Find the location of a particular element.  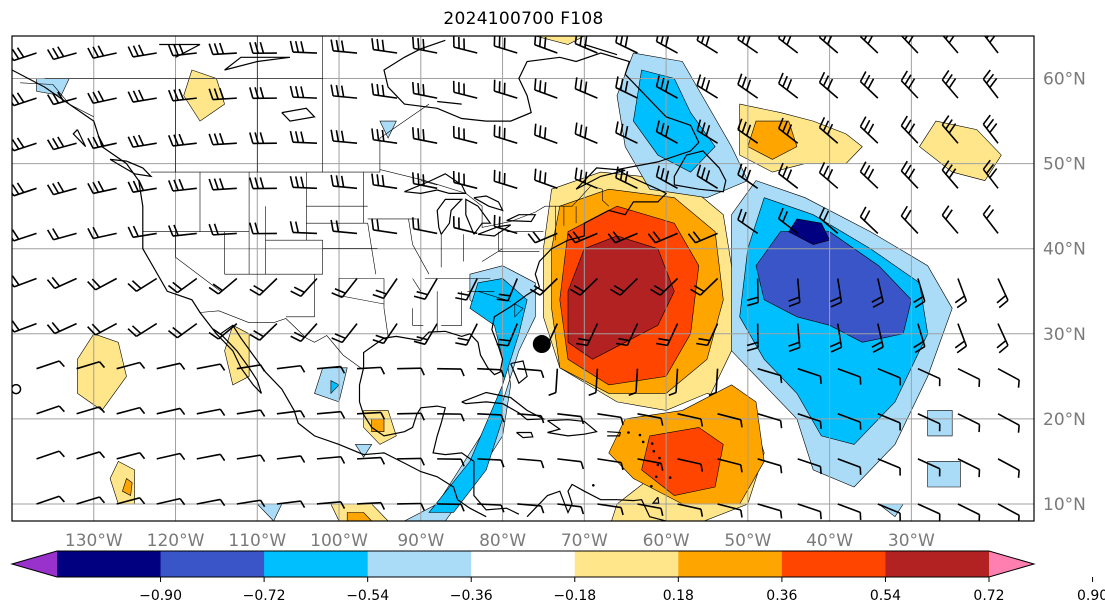

longitude-label: 120°W is located at coordinates (176, 541).